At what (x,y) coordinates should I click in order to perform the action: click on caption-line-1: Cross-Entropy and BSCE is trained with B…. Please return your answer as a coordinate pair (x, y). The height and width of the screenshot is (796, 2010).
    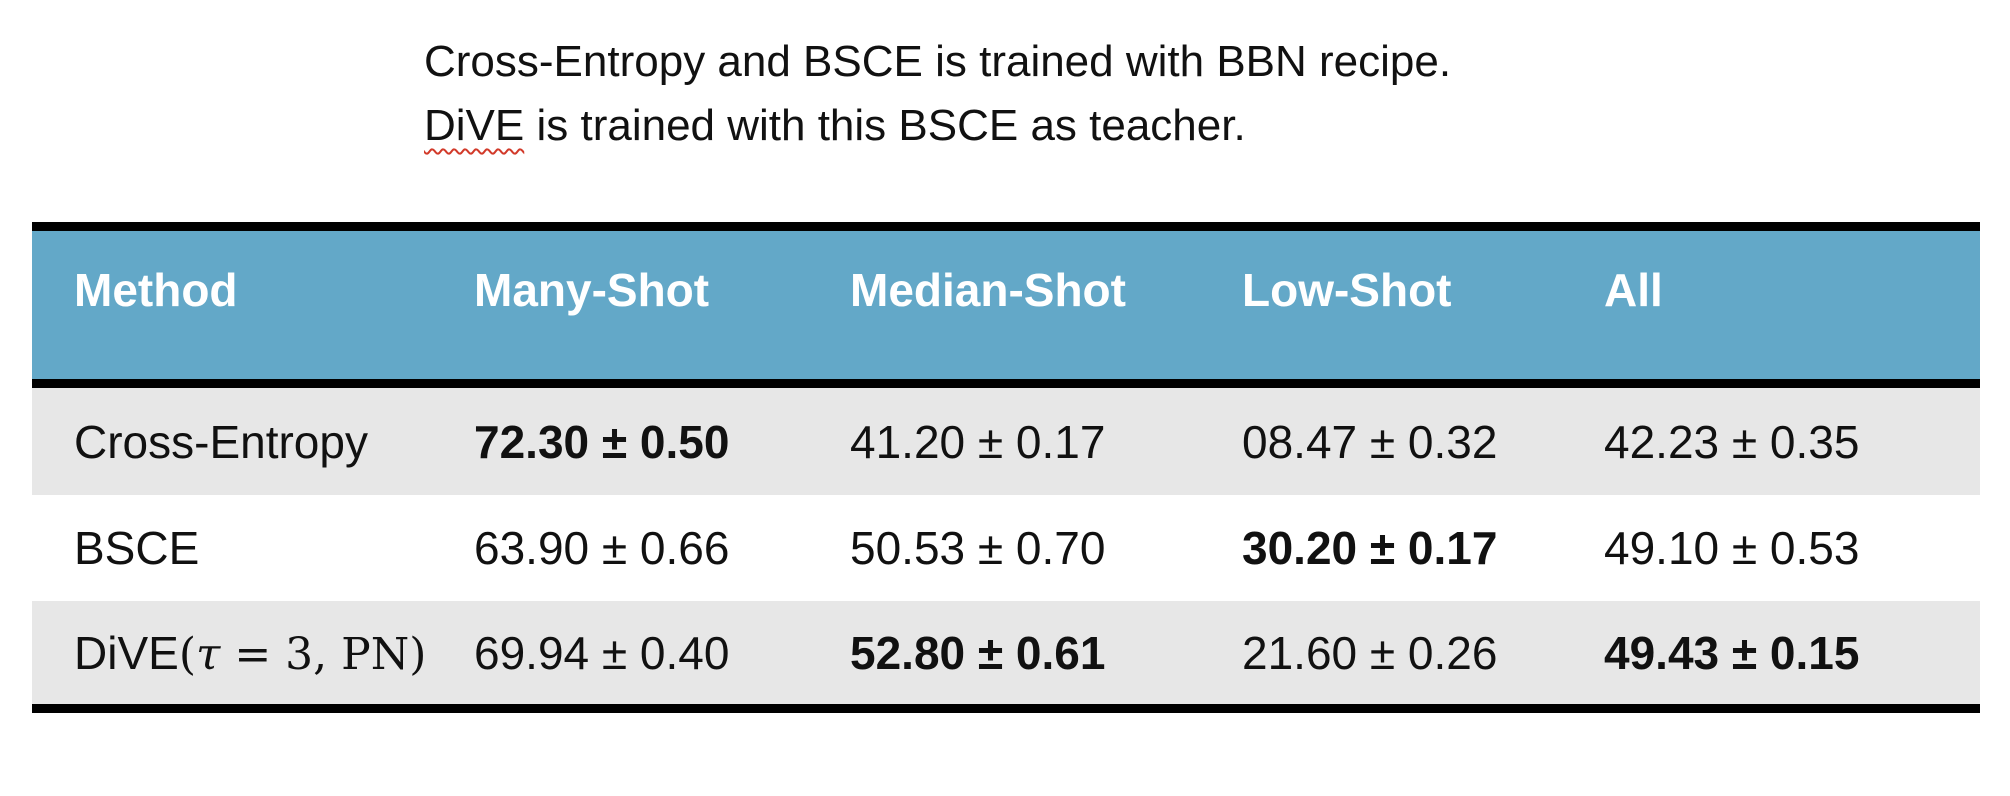
    Looking at the image, I should click on (938, 61).